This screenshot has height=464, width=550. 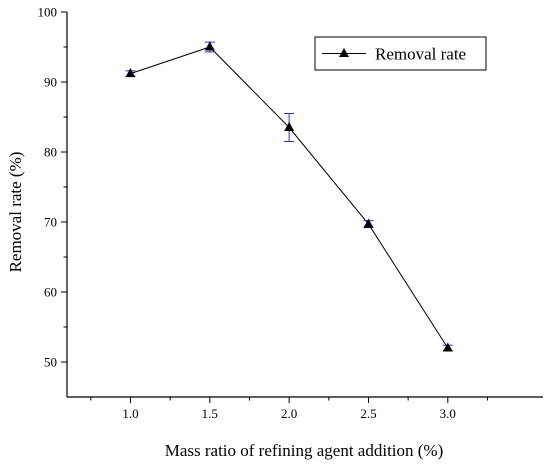 What do you see at coordinates (48, 12) in the screenshot?
I see `y-tick-label: 100` at bounding box center [48, 12].